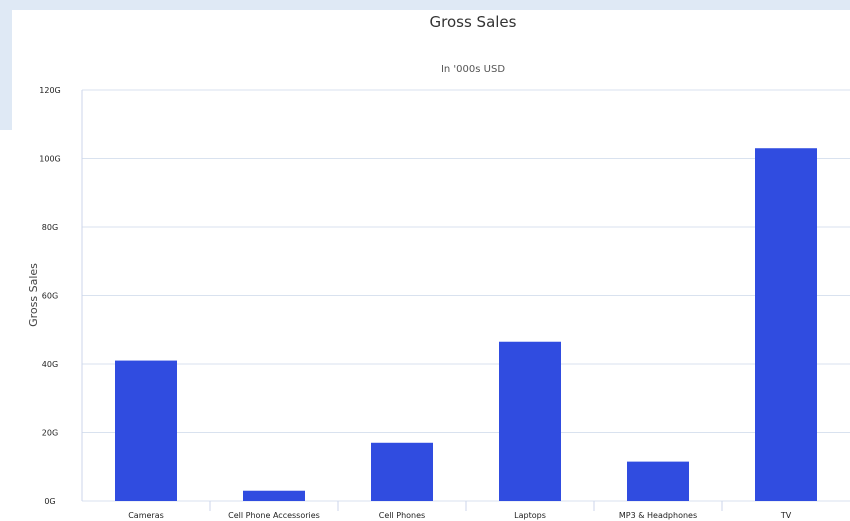 This screenshot has width=850, height=521. Describe the element at coordinates (530, 515) in the screenshot. I see `x-tick-label: Laptops` at that location.